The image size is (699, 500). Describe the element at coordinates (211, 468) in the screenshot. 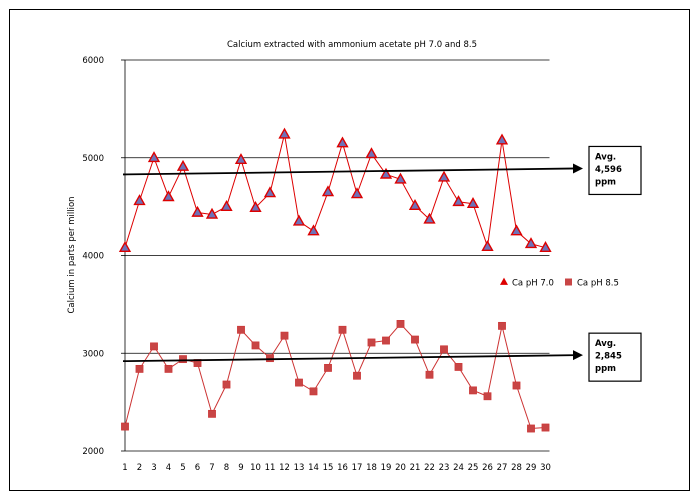

I see `x-tick-label: 7` at that location.